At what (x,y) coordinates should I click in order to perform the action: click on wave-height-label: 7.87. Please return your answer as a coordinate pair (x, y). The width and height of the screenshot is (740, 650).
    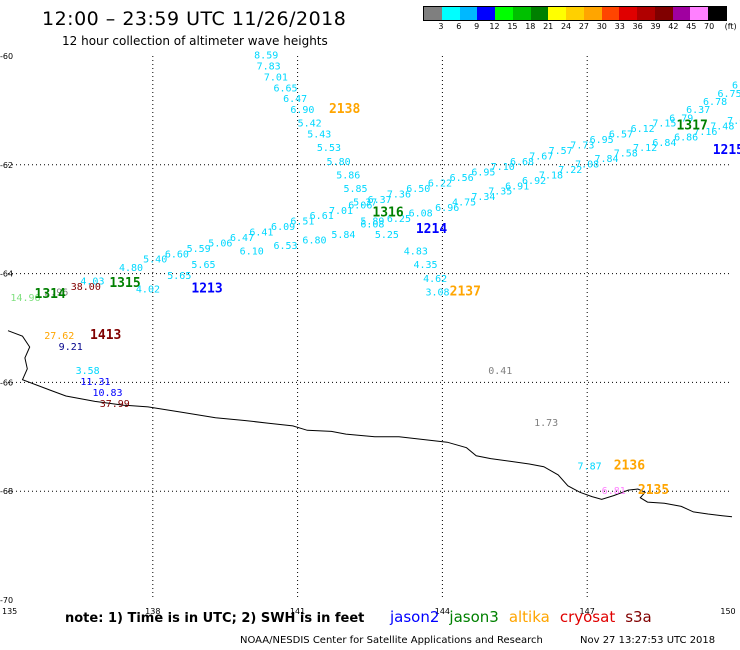
    Looking at the image, I should click on (590, 466).